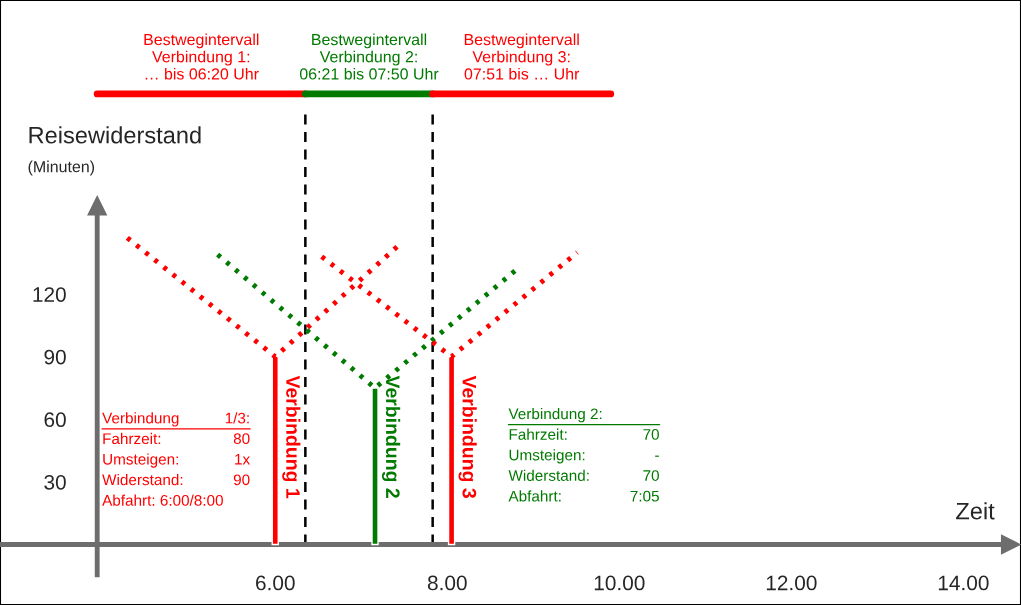 This screenshot has width=1021, height=605. What do you see at coordinates (791, 583) in the screenshot?
I see `x-tick-label: 12.00` at bounding box center [791, 583].